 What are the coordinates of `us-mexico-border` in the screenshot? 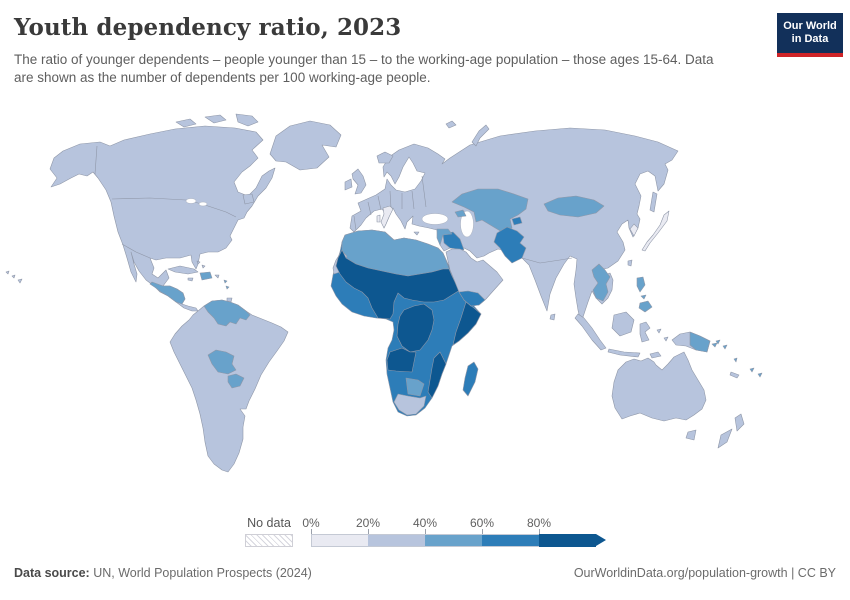 It's located at (136, 251).